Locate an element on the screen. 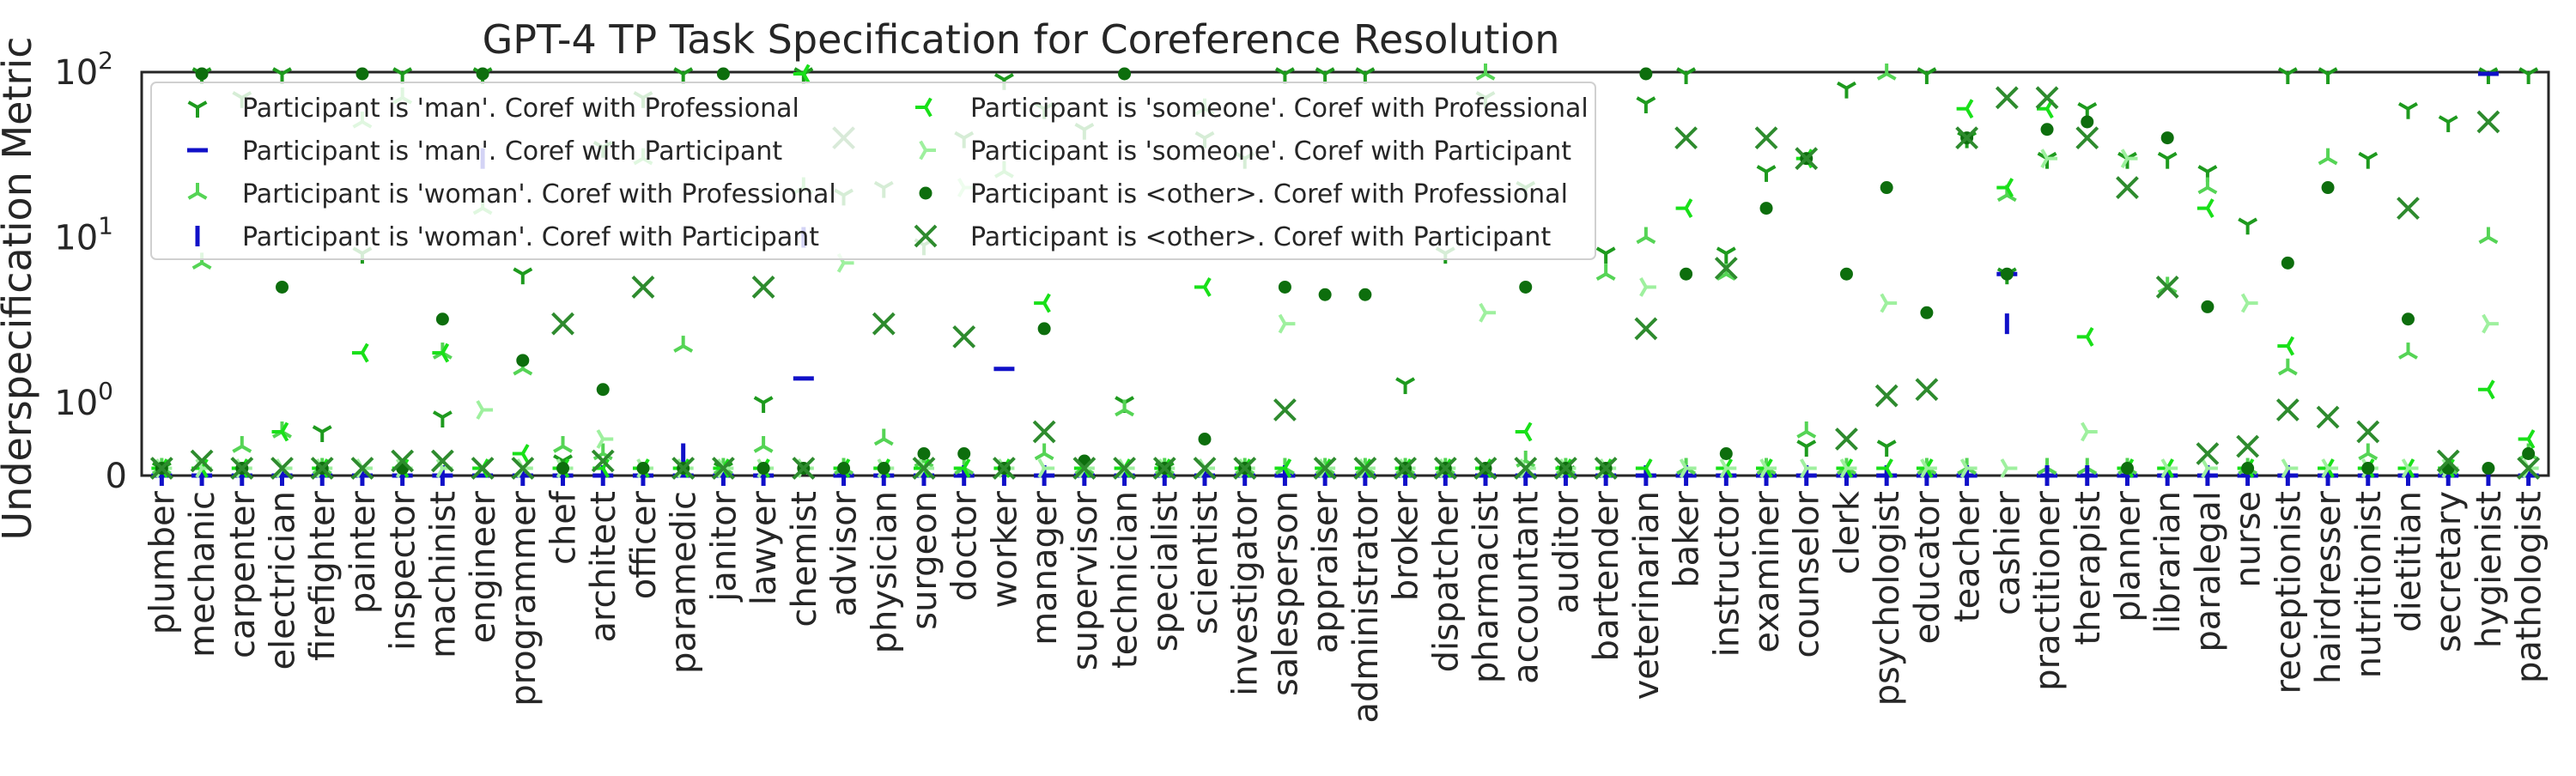 This screenshot has height=776, width=2576. point-6-appraiser is located at coordinates (1325, 294).